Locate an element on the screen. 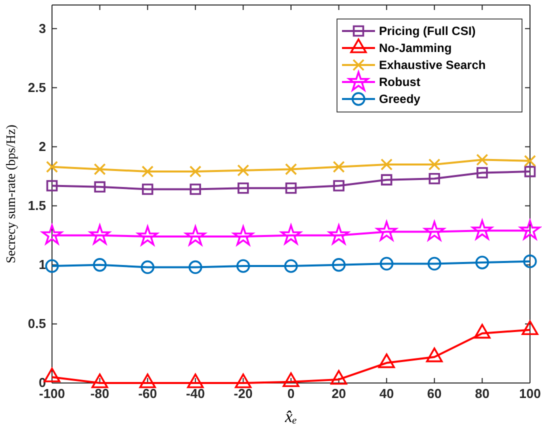  x-tick-label: 60 is located at coordinates (434, 394).